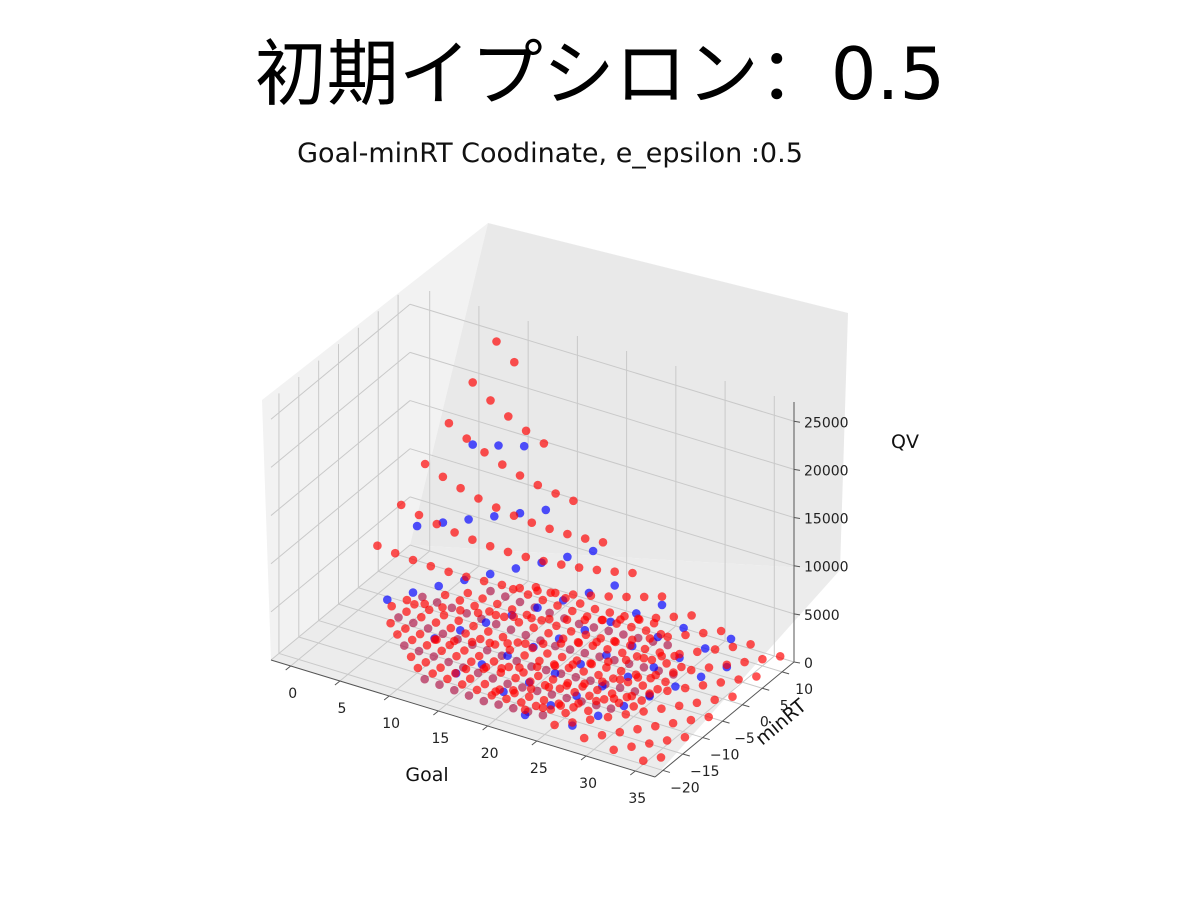 Image resolution: width=1200 pixels, height=900 pixels. What do you see at coordinates (826, 471) in the screenshot?
I see `z-tick-label: 20000` at bounding box center [826, 471].